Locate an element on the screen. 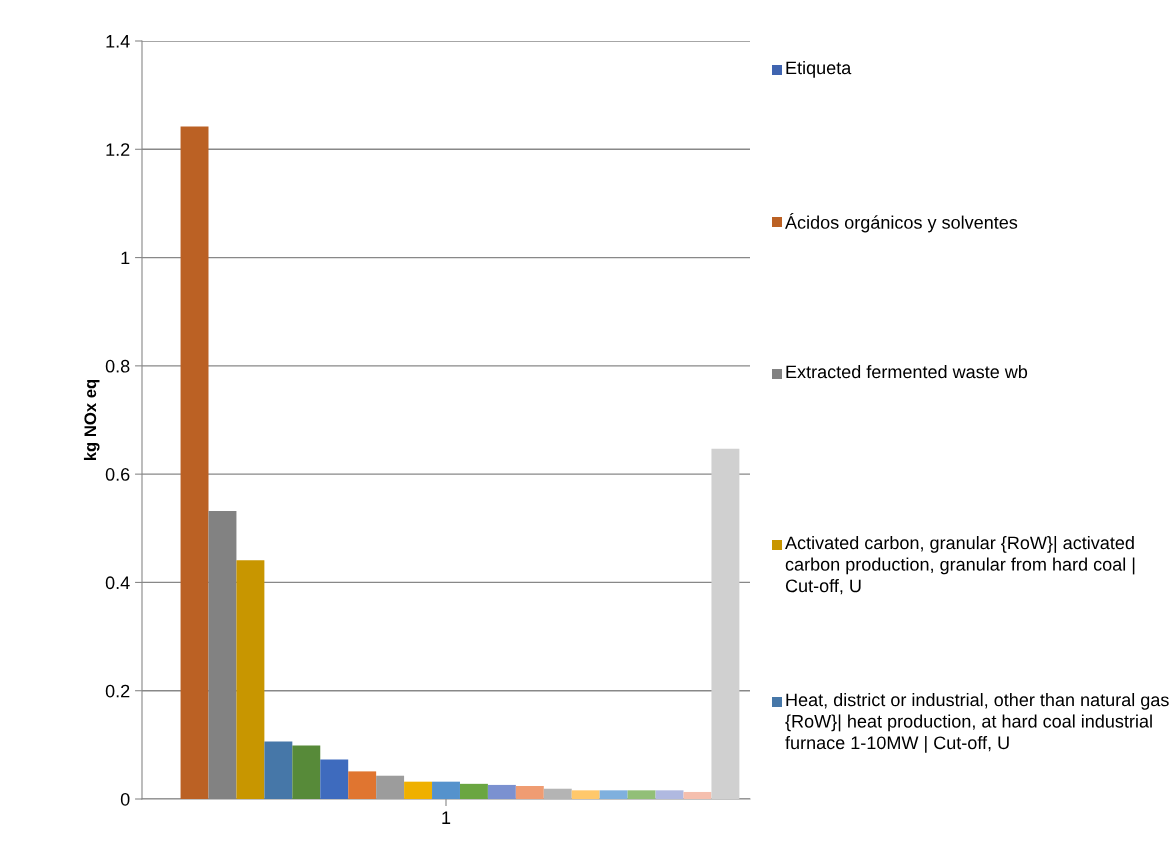 The width and height of the screenshot is (1173, 859). legend-label: Activated carbon, granular {RoW}| activated carbon production, granular from hard coal | Cut-off, U is located at coordinates (960, 565).